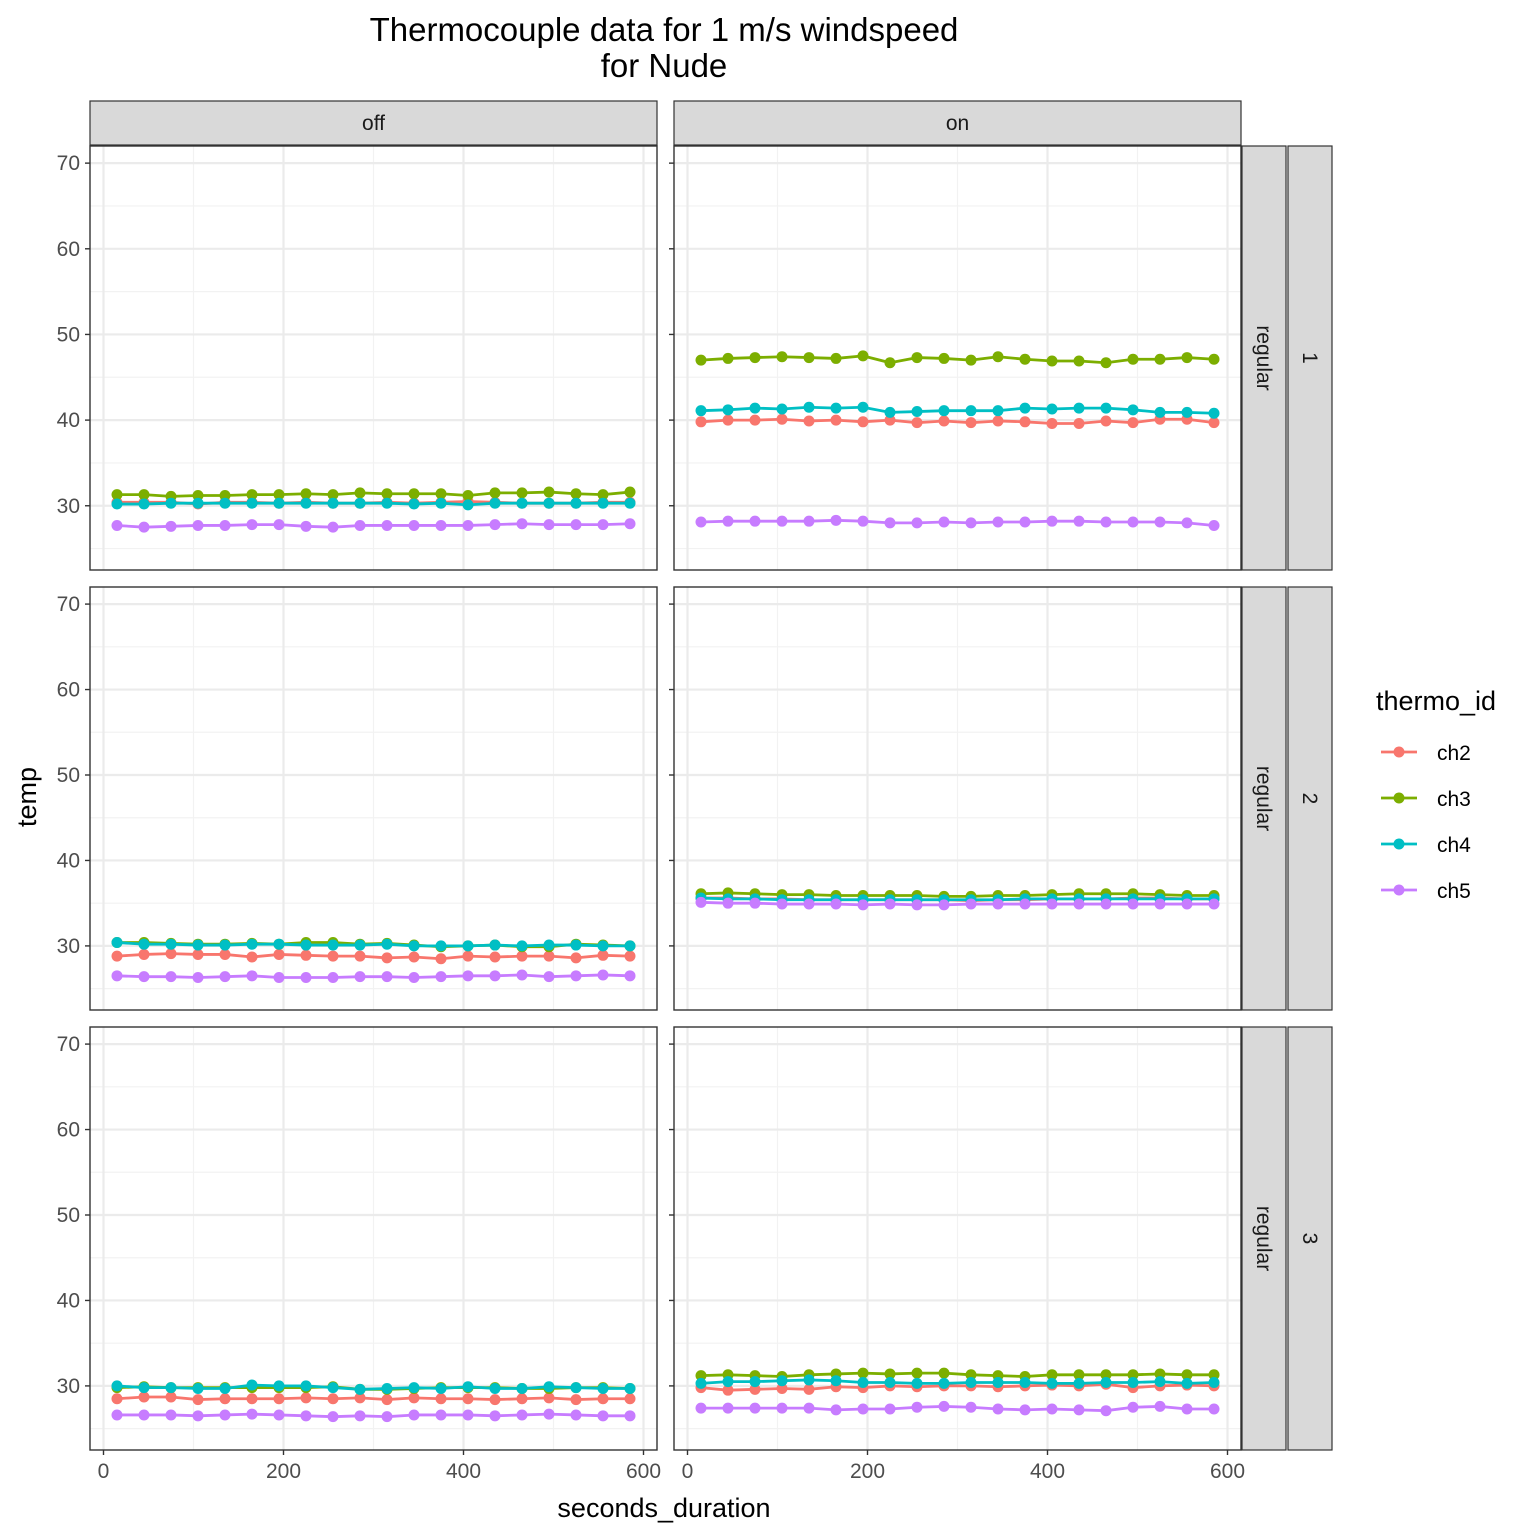 The width and height of the screenshot is (1536, 1536). What do you see at coordinates (1426, 845) in the screenshot?
I see `legend-item-ch4: ch4` at bounding box center [1426, 845].